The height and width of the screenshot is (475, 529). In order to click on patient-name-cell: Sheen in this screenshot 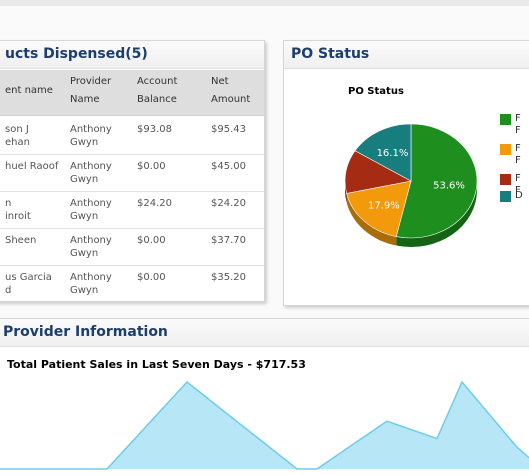, I will do `click(21, 240)`.